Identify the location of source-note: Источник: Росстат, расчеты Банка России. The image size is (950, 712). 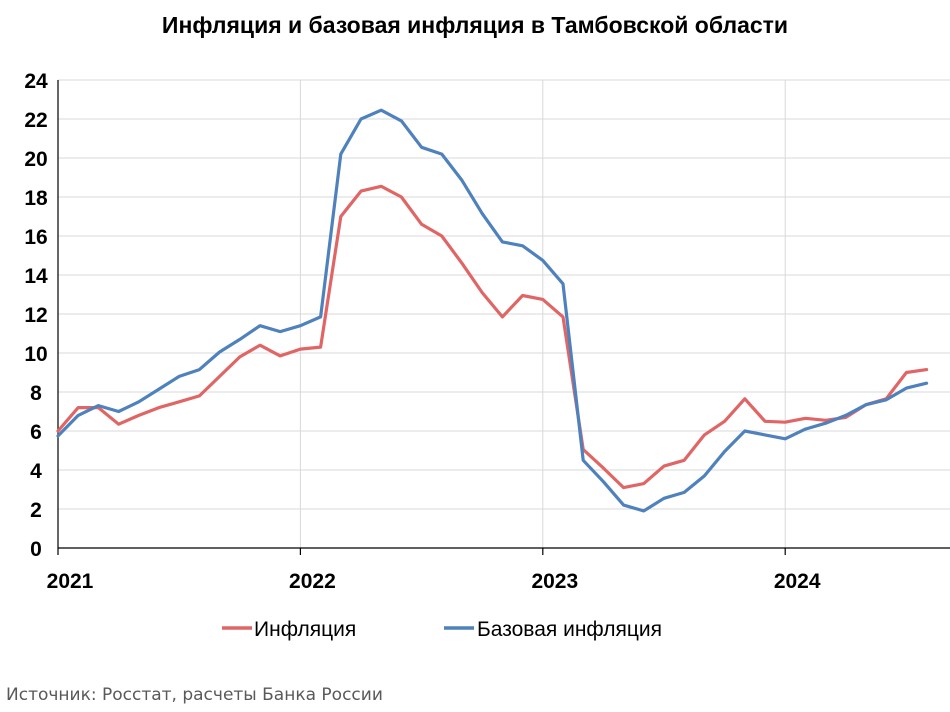
(194, 695).